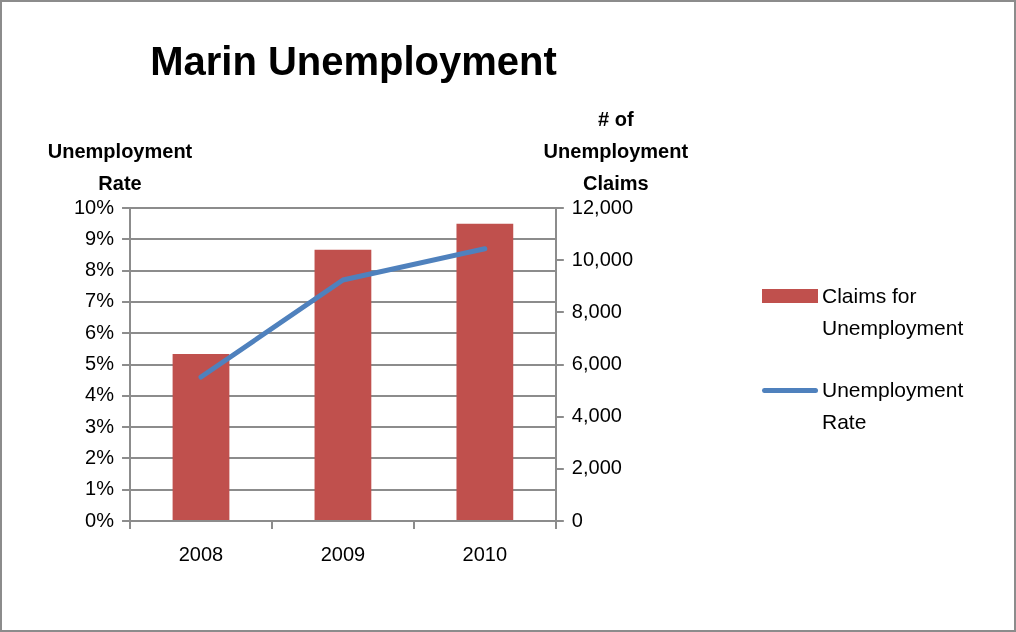 The image size is (1016, 632). I want to click on y2-tick-label: 12,000, so click(602, 206).